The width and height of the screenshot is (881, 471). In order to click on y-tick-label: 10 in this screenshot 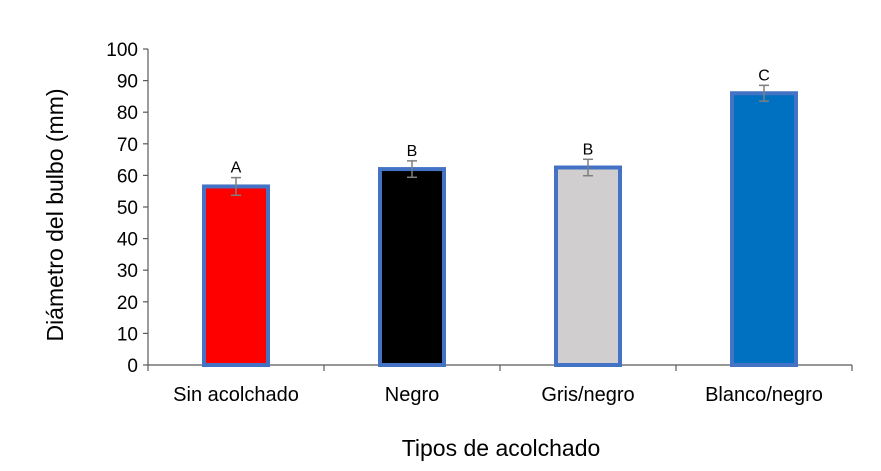, I will do `click(127, 334)`.